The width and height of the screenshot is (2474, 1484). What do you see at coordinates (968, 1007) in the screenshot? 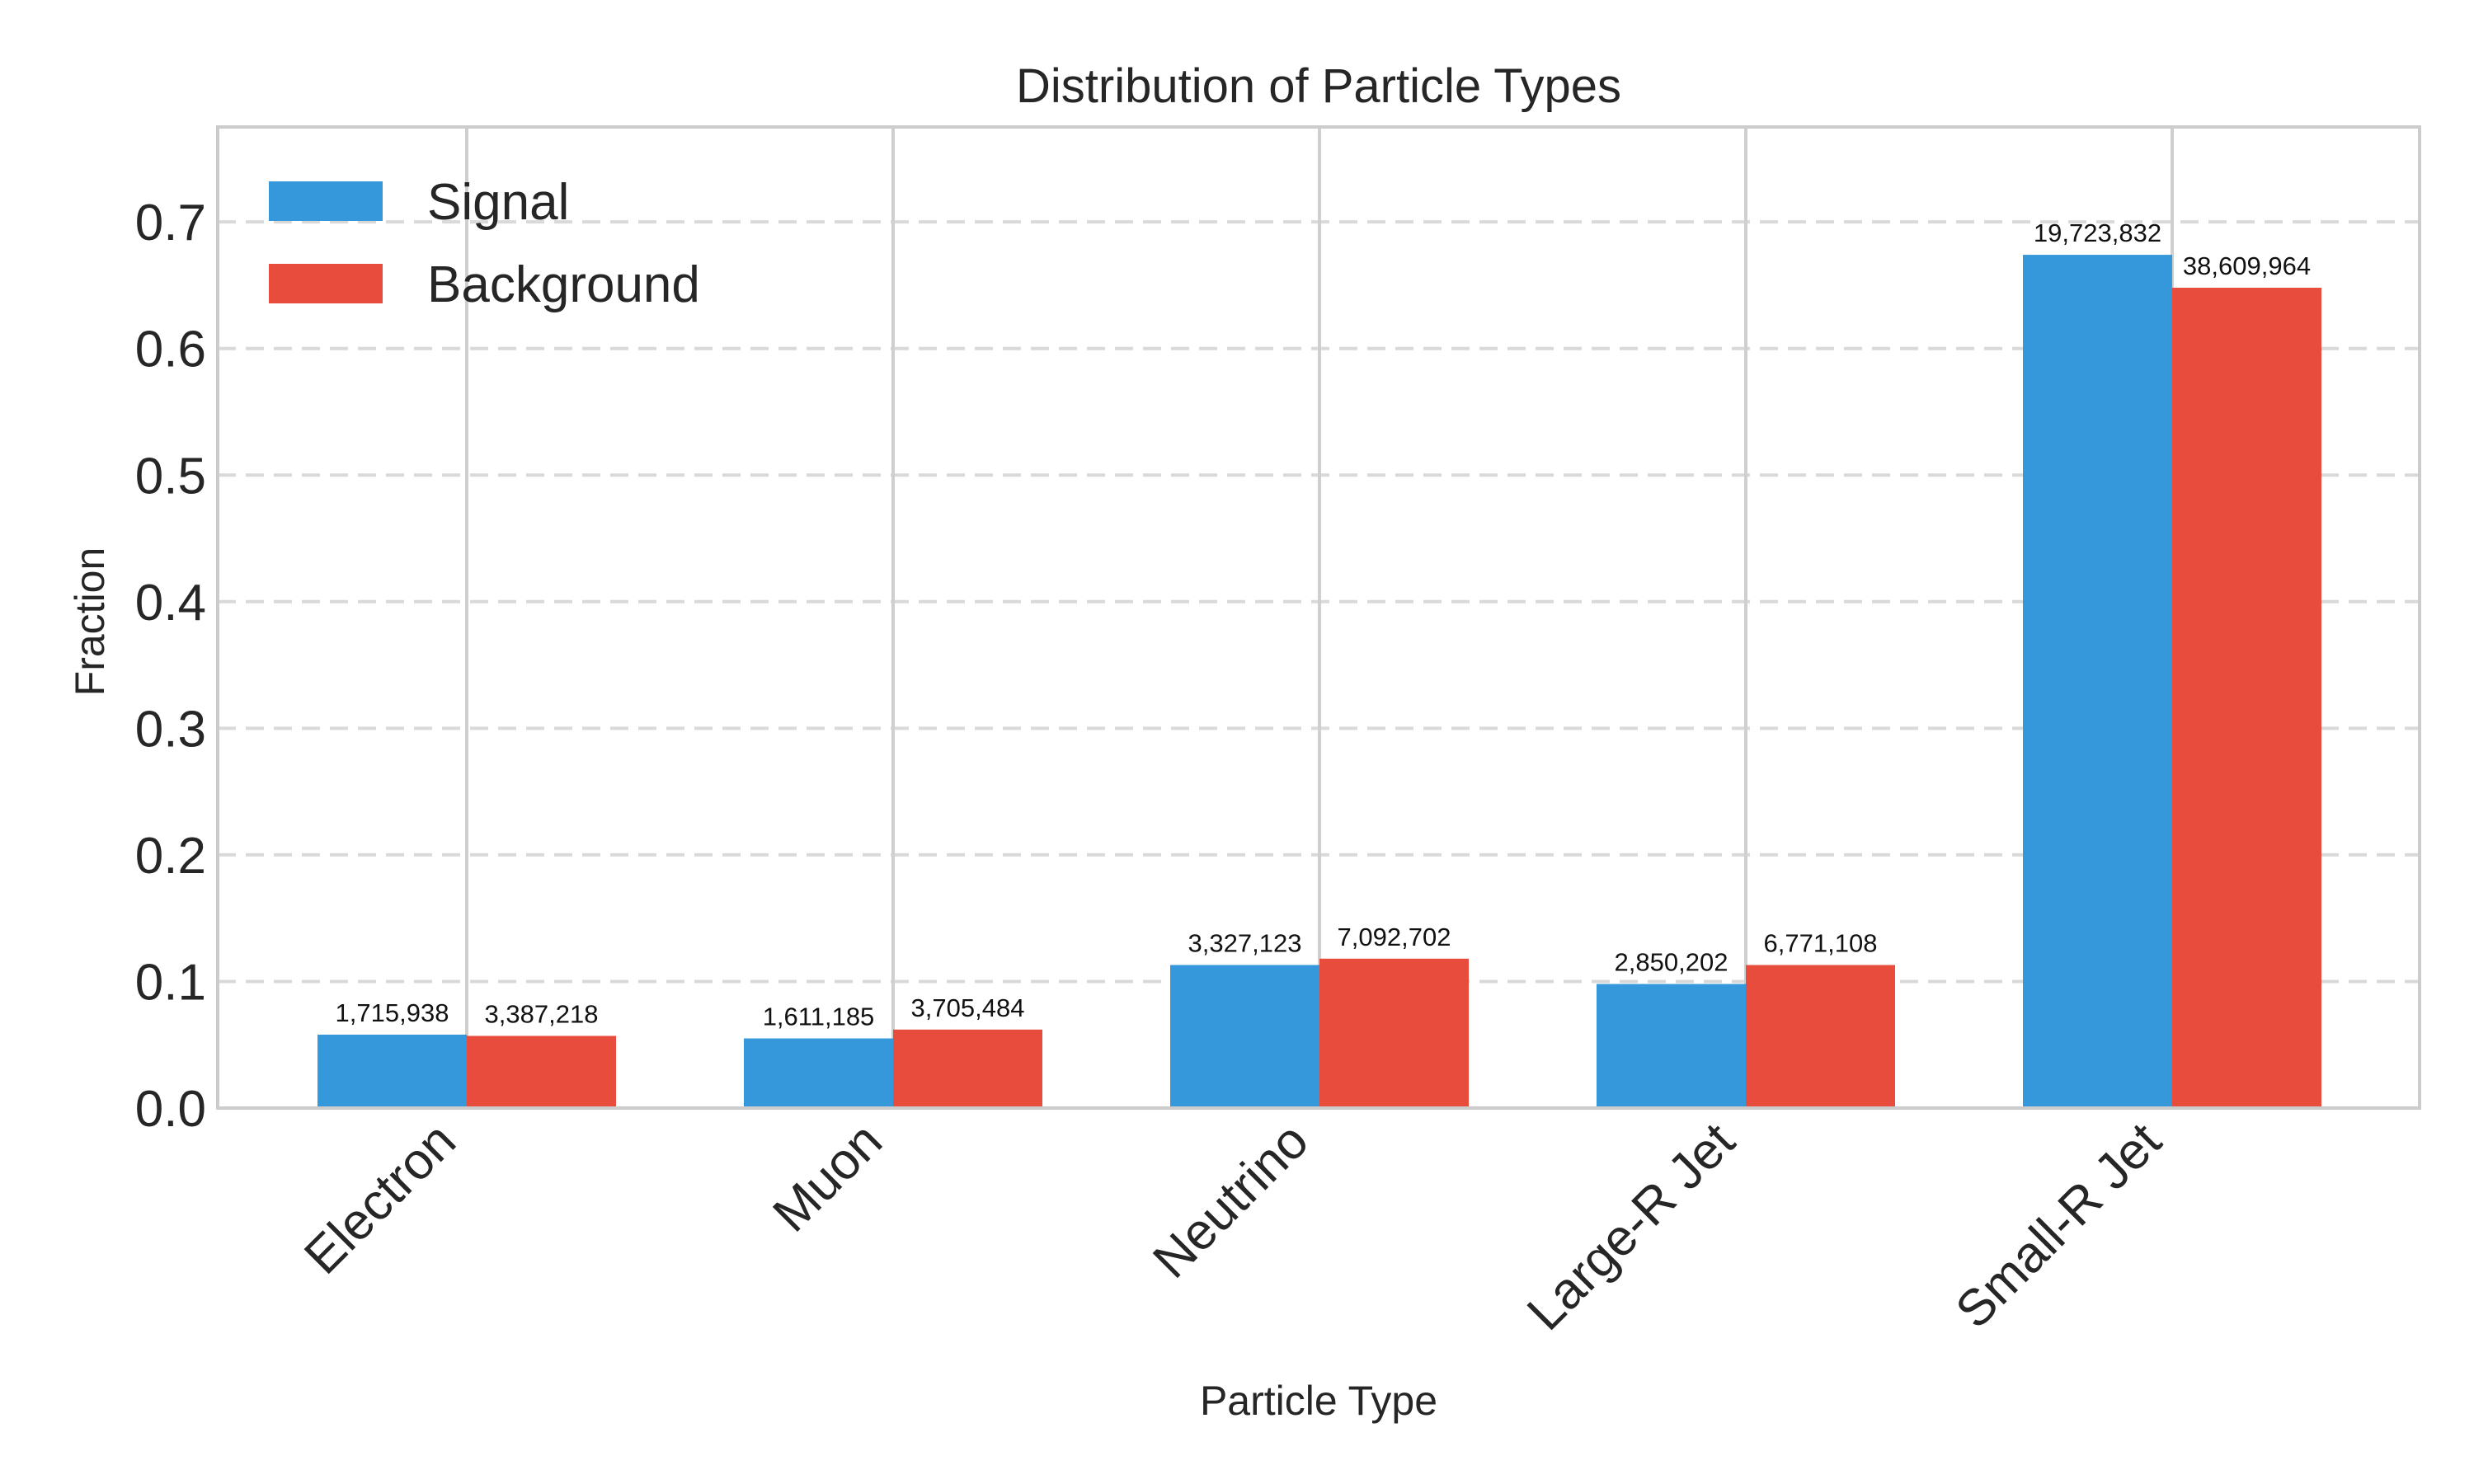
I see `data-label: 3,705,484` at bounding box center [968, 1007].